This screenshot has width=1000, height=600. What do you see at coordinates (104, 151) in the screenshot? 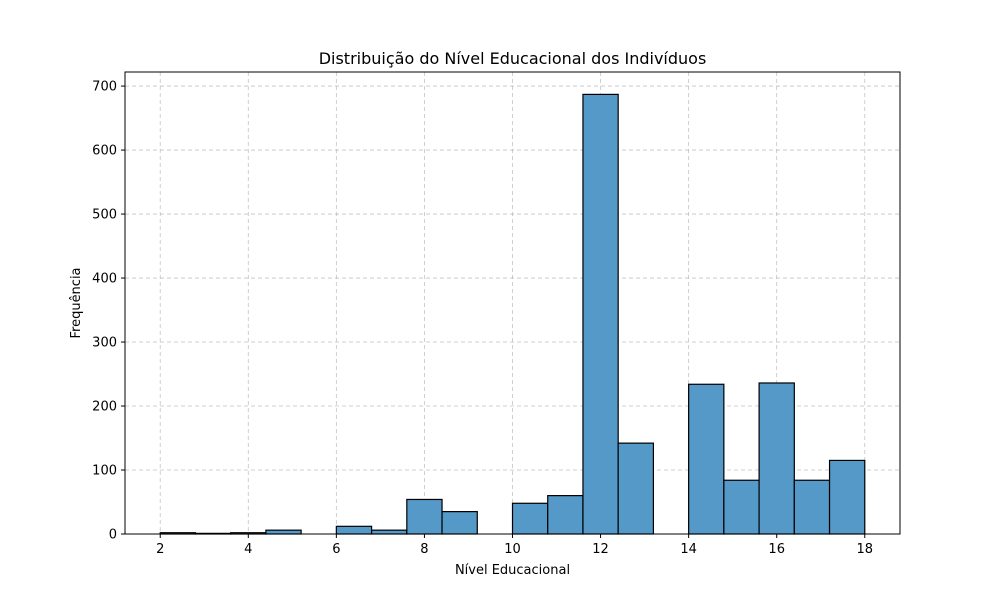
I see `y-tick-label: 600` at bounding box center [104, 151].